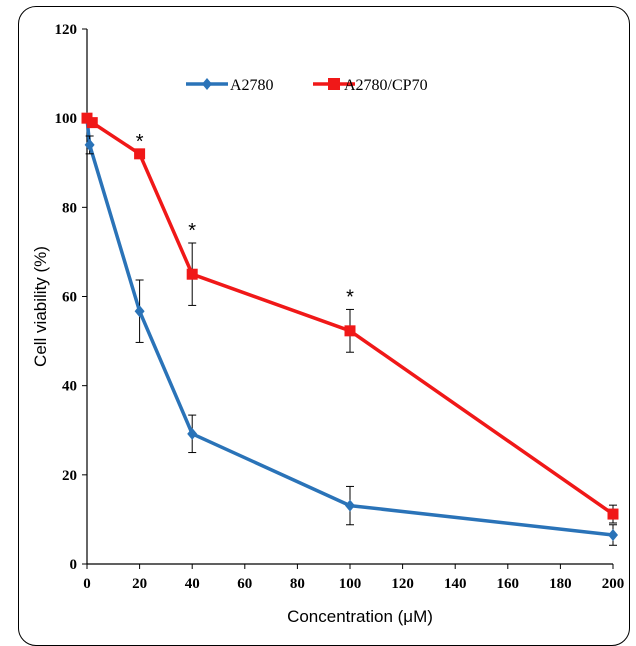 This screenshot has width=636, height=646. Describe the element at coordinates (69, 387) in the screenshot. I see `y-tick-label: 40` at that location.